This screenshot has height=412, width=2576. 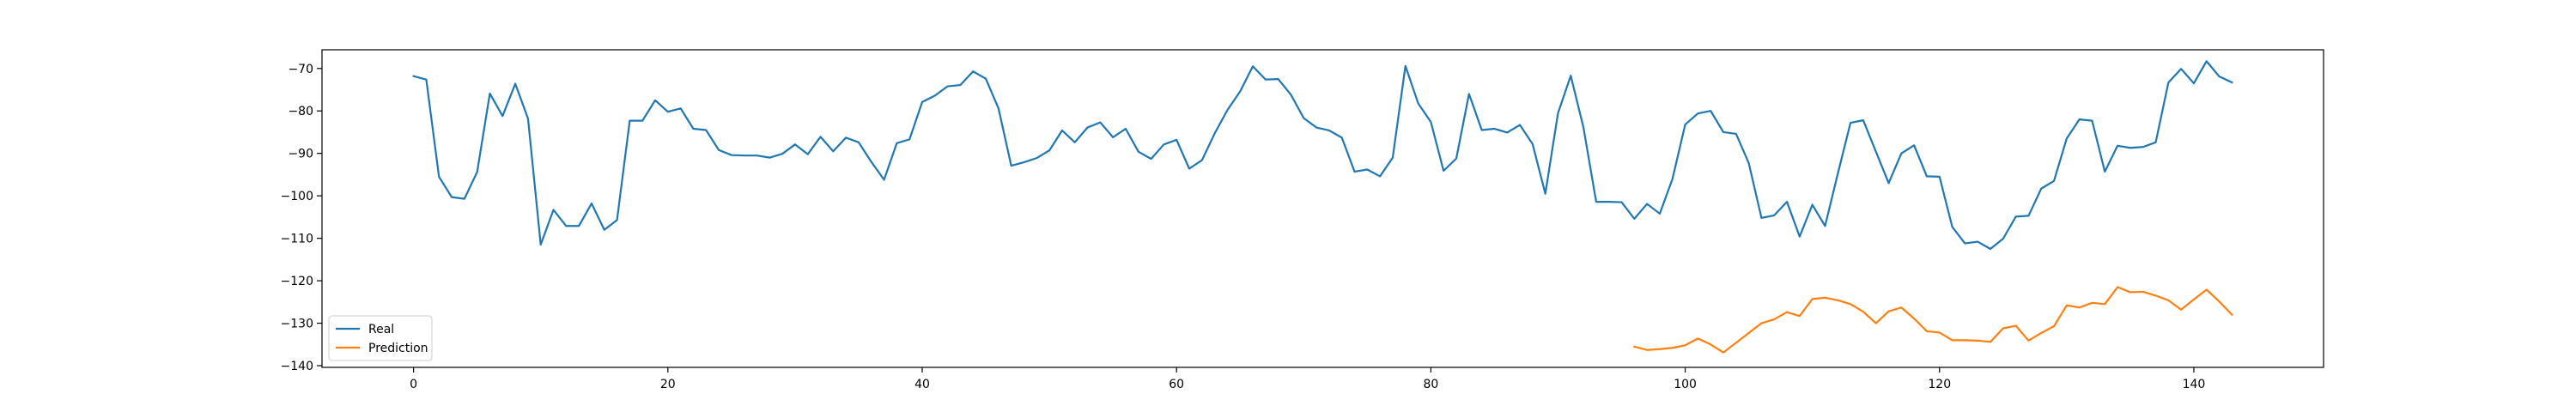 I want to click on y-tick-label: −140, so click(x=297, y=366).